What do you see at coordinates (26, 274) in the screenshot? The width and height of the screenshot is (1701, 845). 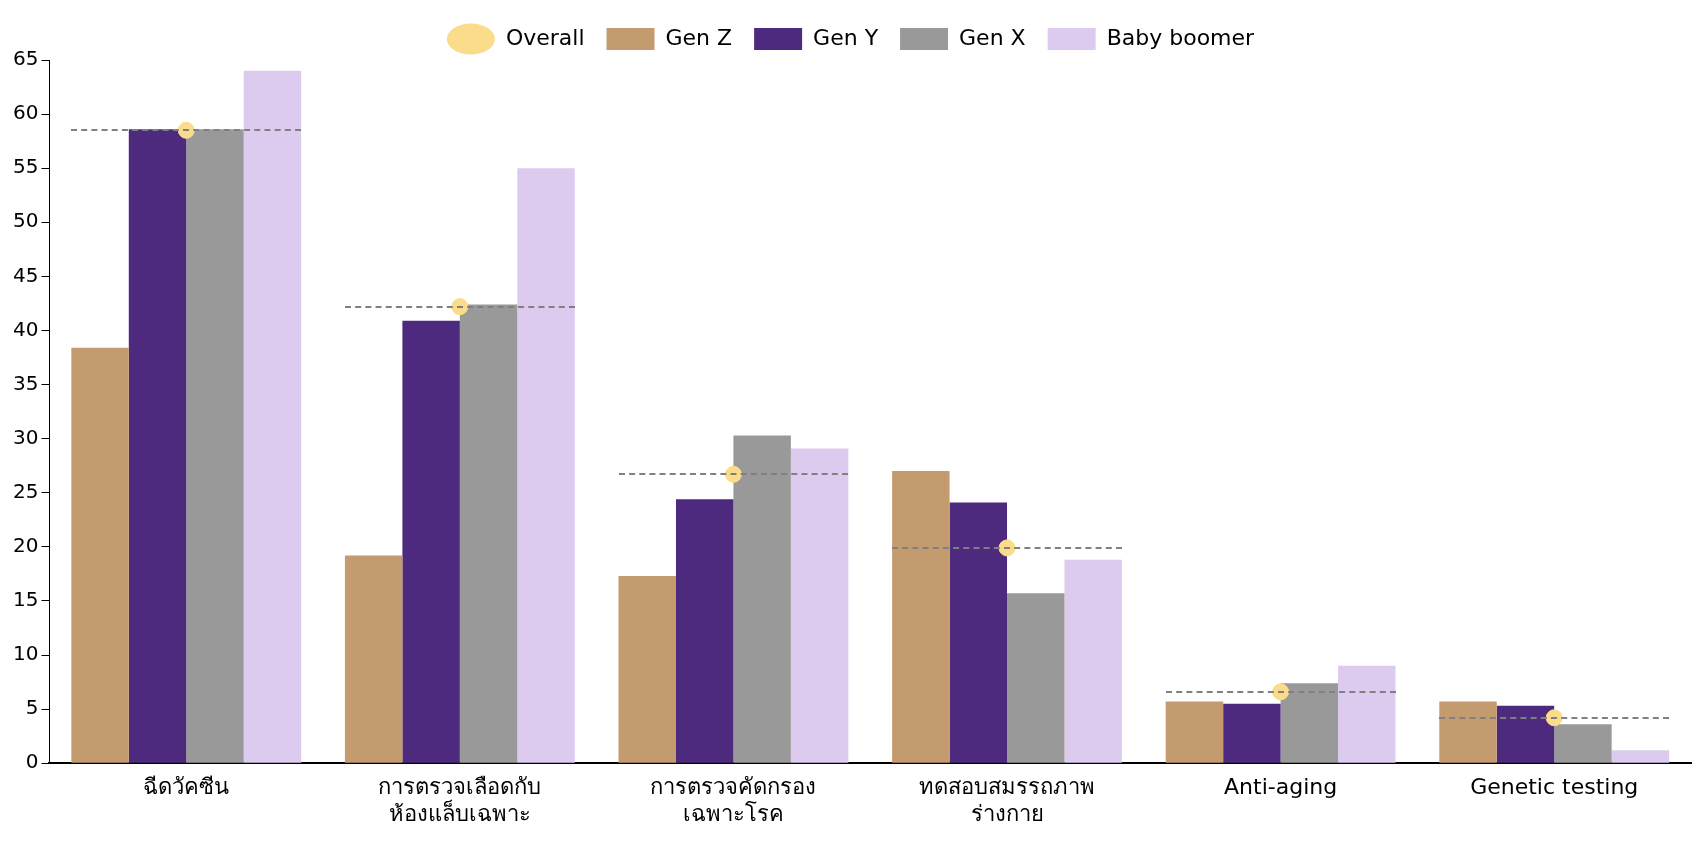 I see `y-tick-label: 45` at bounding box center [26, 274].